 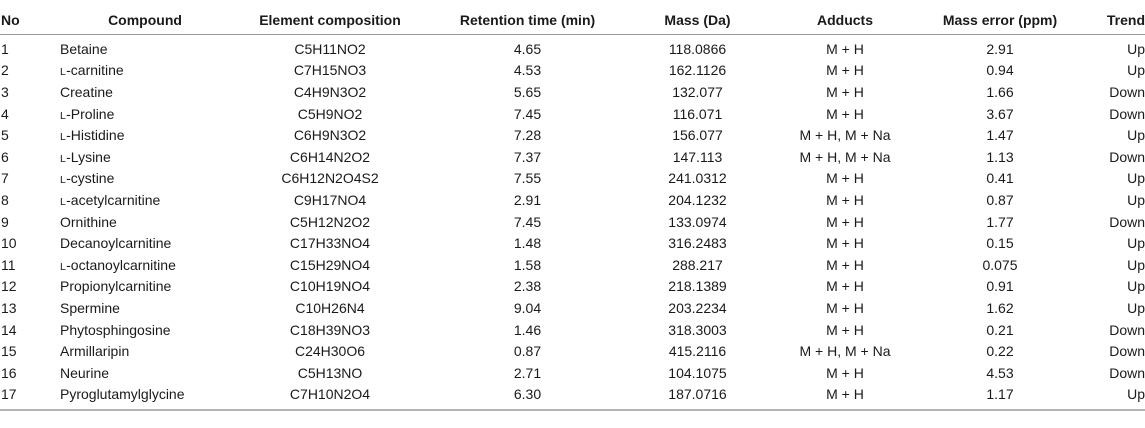 What do you see at coordinates (145, 222) in the screenshot?
I see `cell-compound: Ornithine` at bounding box center [145, 222].